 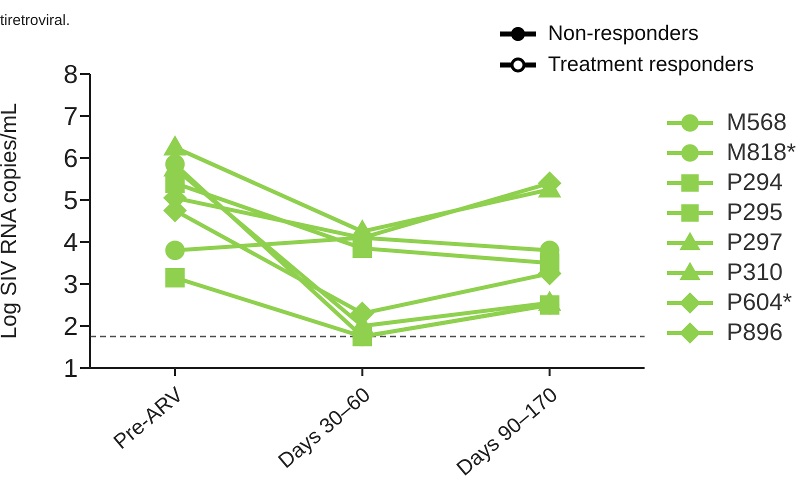 I want to click on legend-label: P310, so click(x=754, y=273).